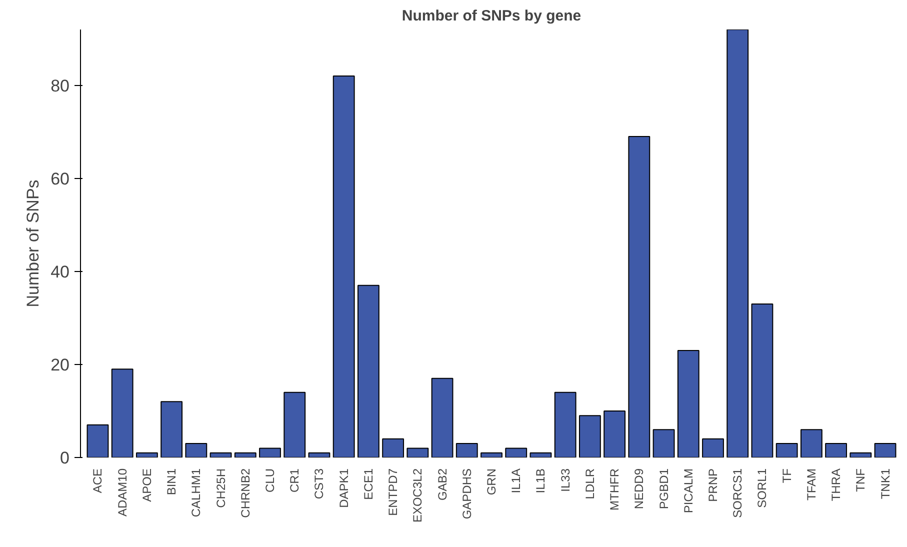  What do you see at coordinates (343, 488) in the screenshot?
I see `x-tick-label: DAPK1` at bounding box center [343, 488].